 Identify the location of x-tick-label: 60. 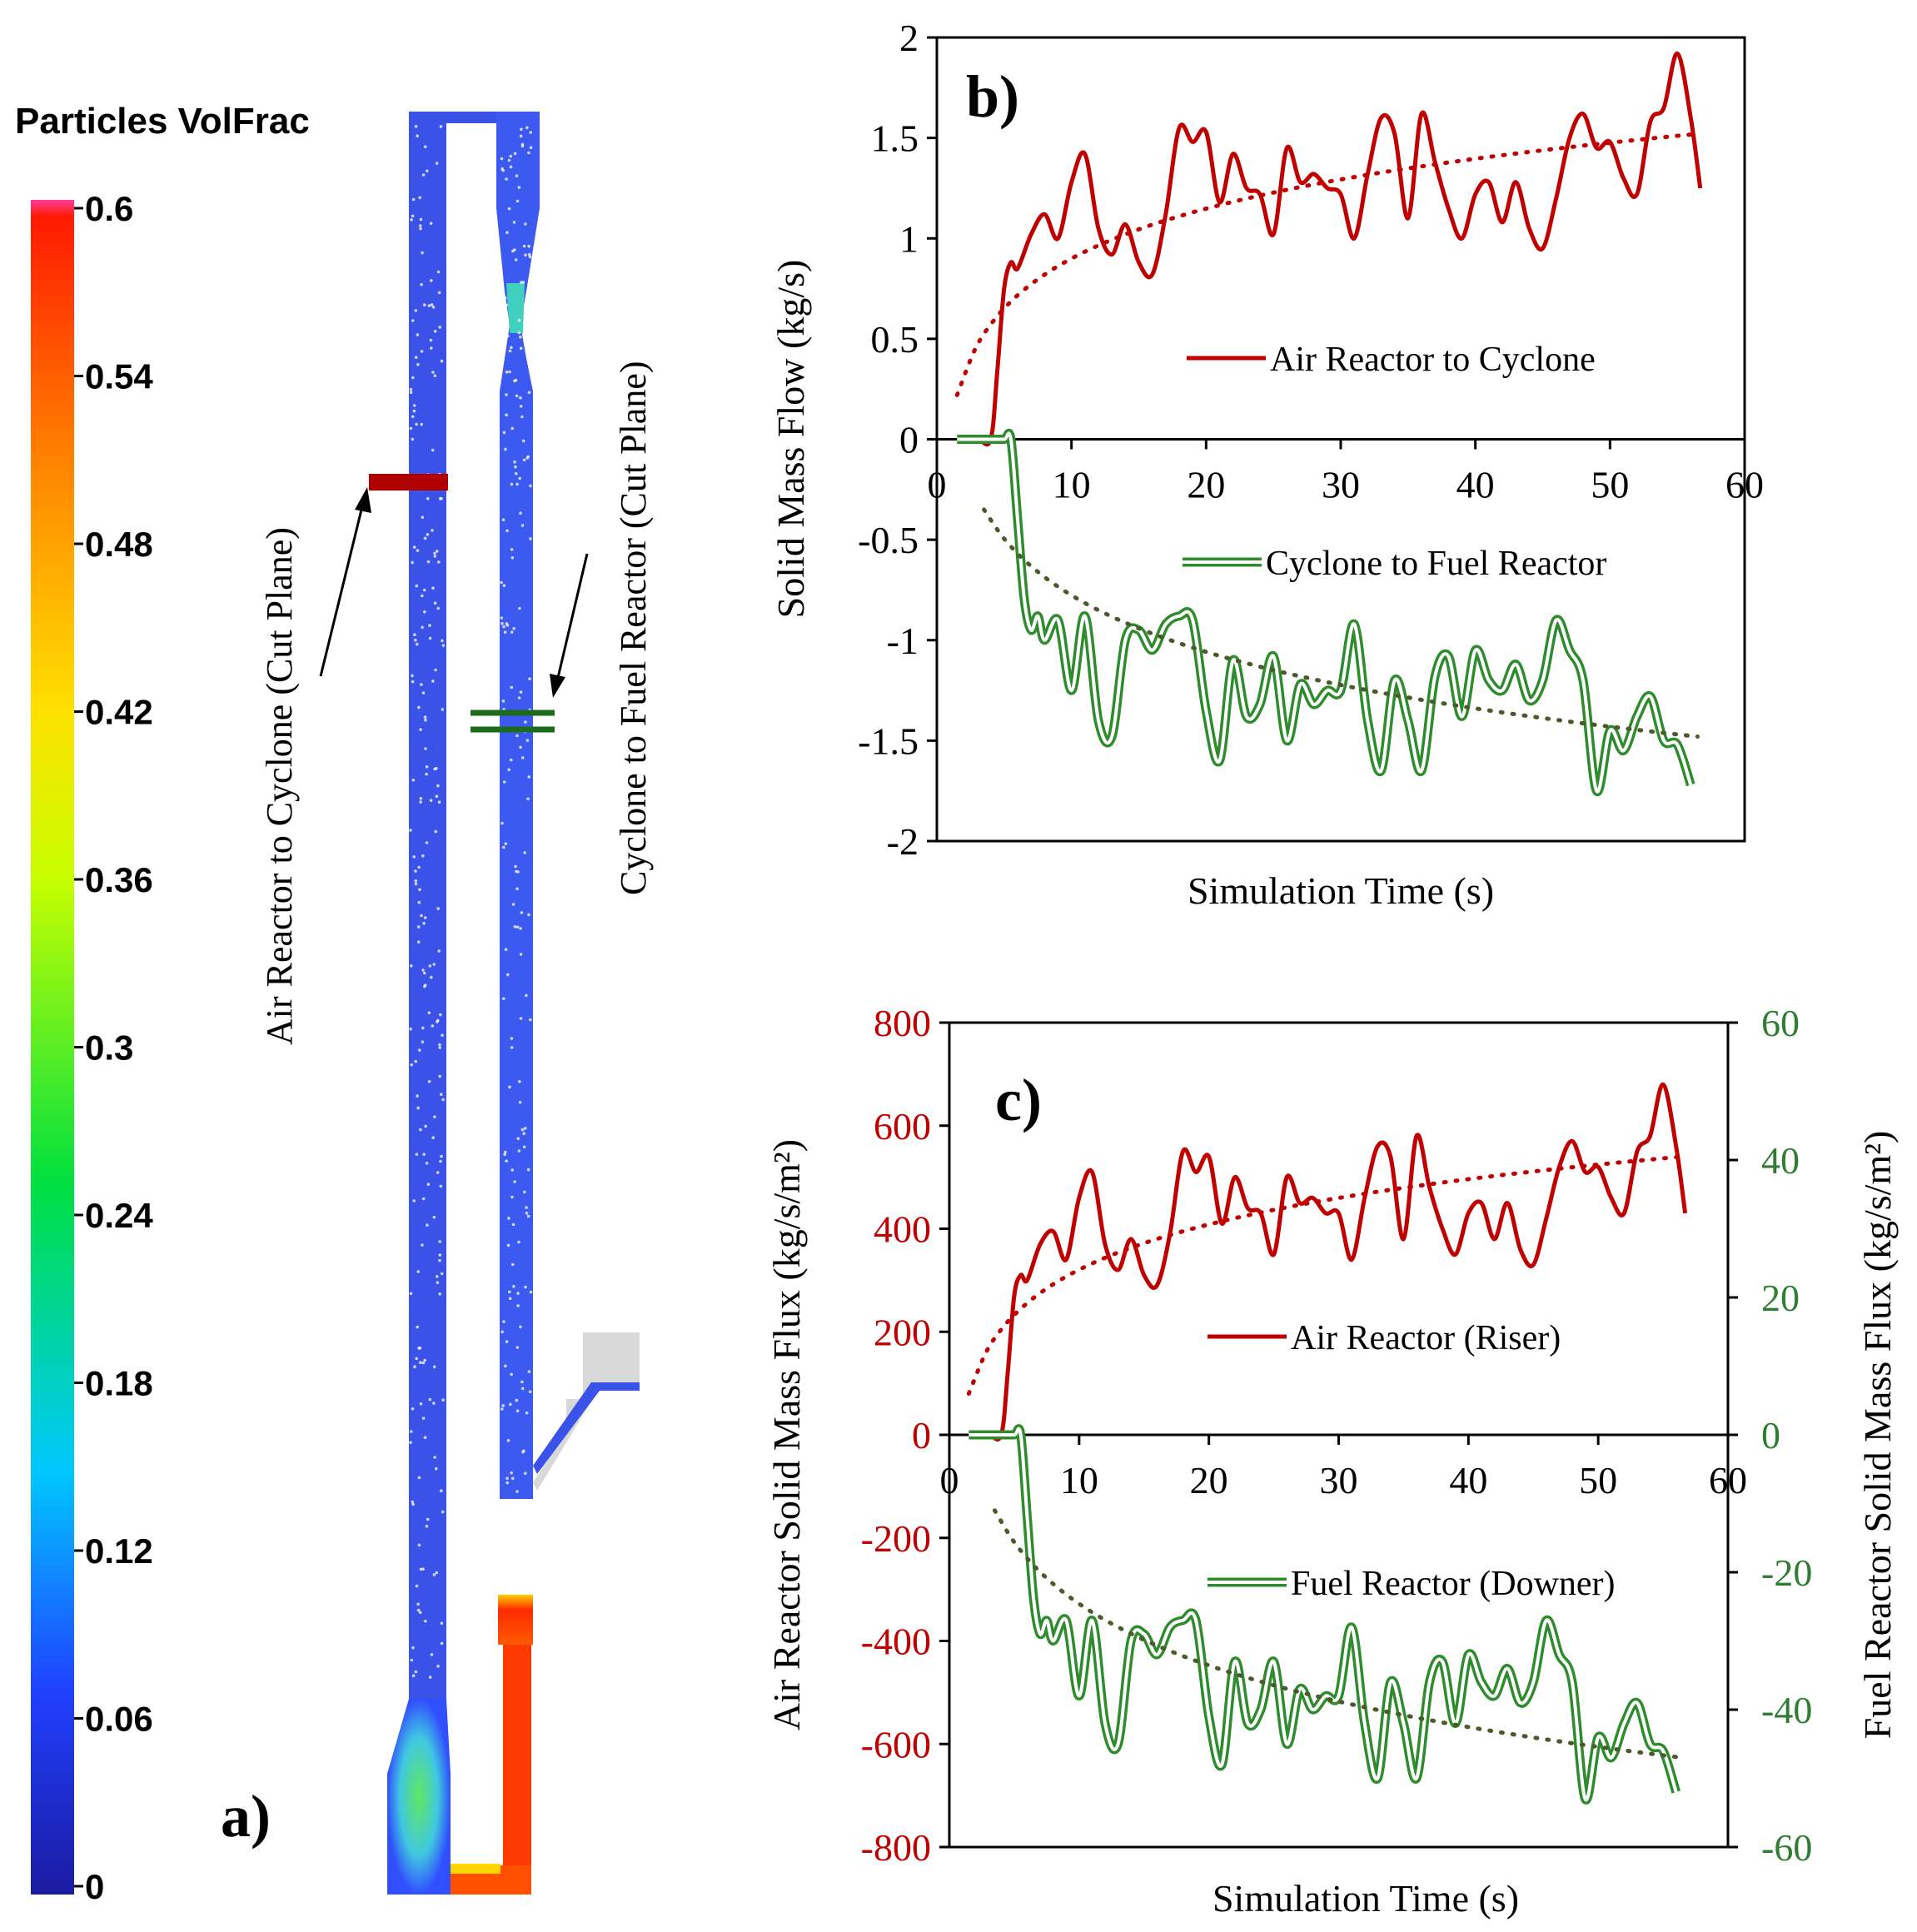
(1744, 485).